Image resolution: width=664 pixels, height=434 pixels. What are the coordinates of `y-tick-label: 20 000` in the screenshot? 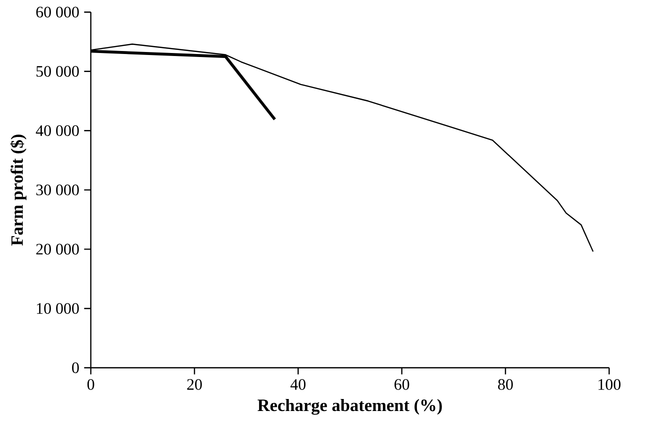 It's located at (57, 249).